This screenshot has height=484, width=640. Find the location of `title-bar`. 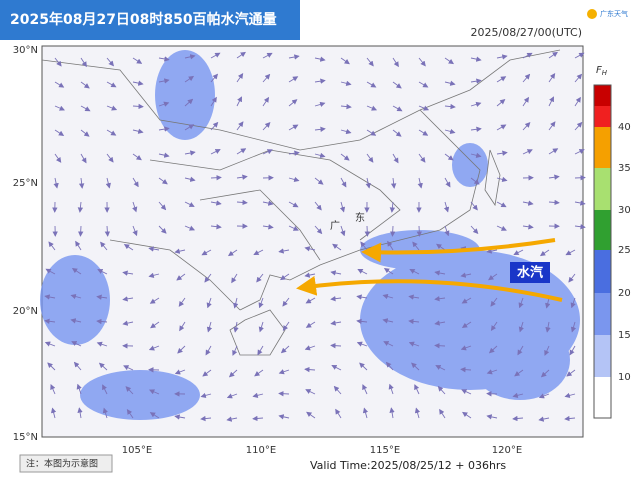

title-bar is located at coordinates (150, 20).